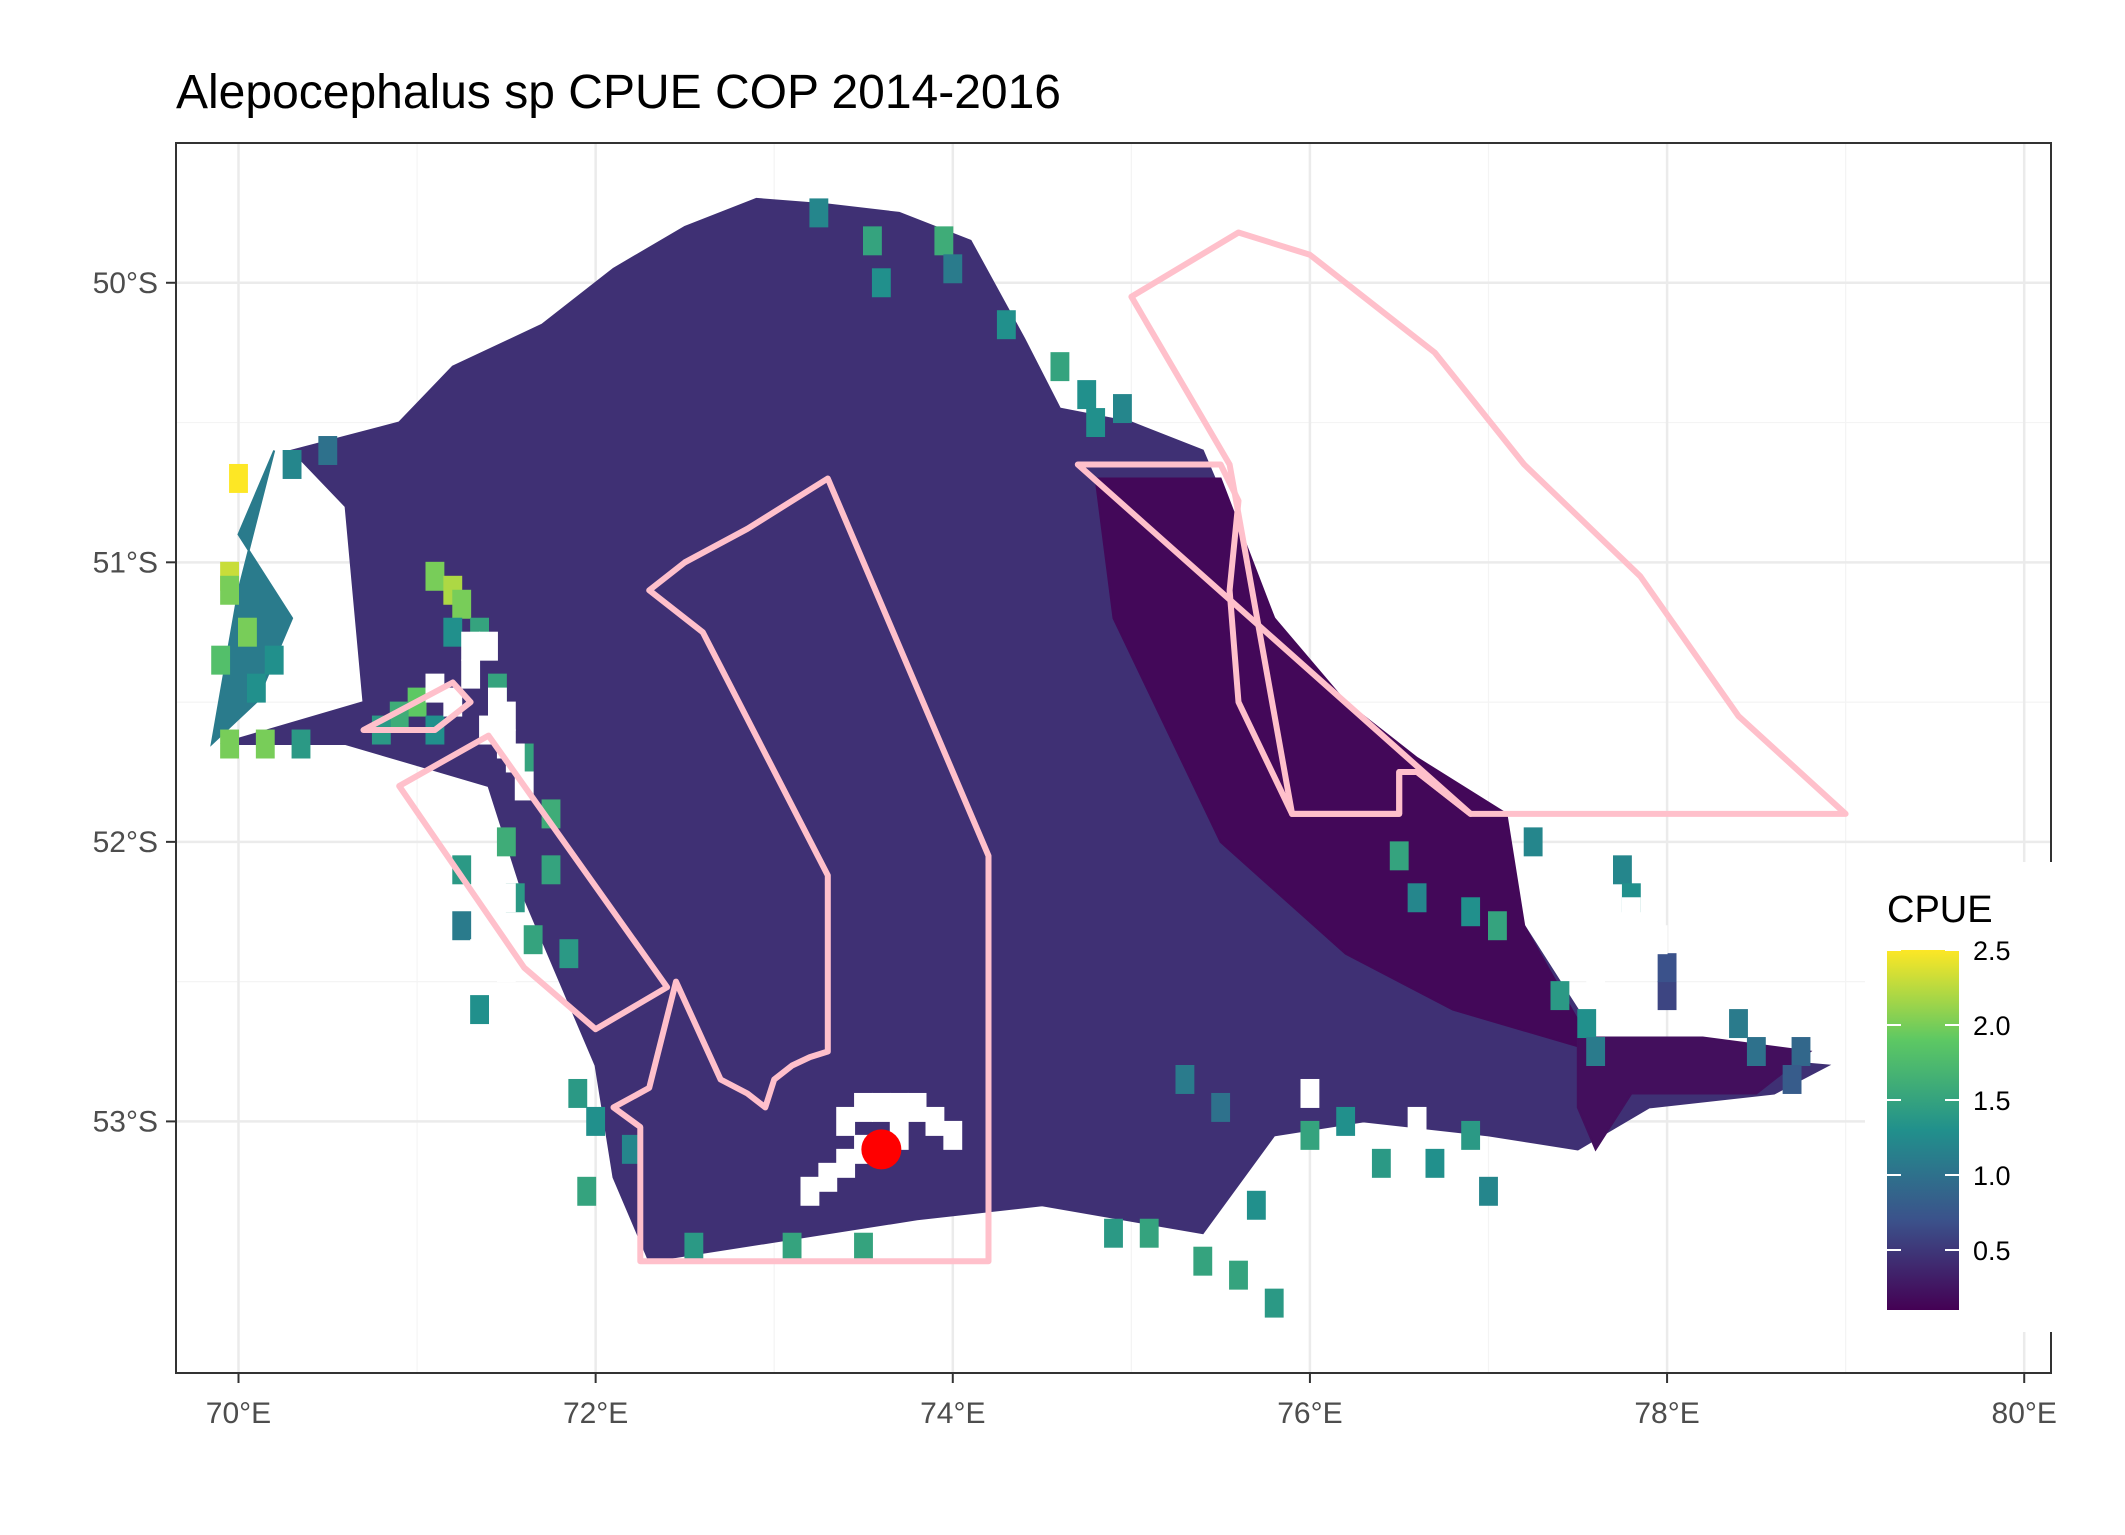  I want to click on location-marker, so click(881, 1149).